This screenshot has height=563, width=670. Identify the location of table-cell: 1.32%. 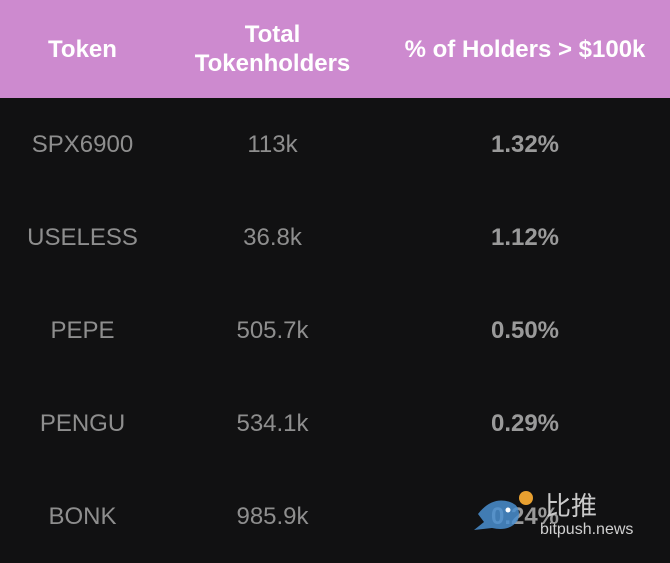
(525, 144).